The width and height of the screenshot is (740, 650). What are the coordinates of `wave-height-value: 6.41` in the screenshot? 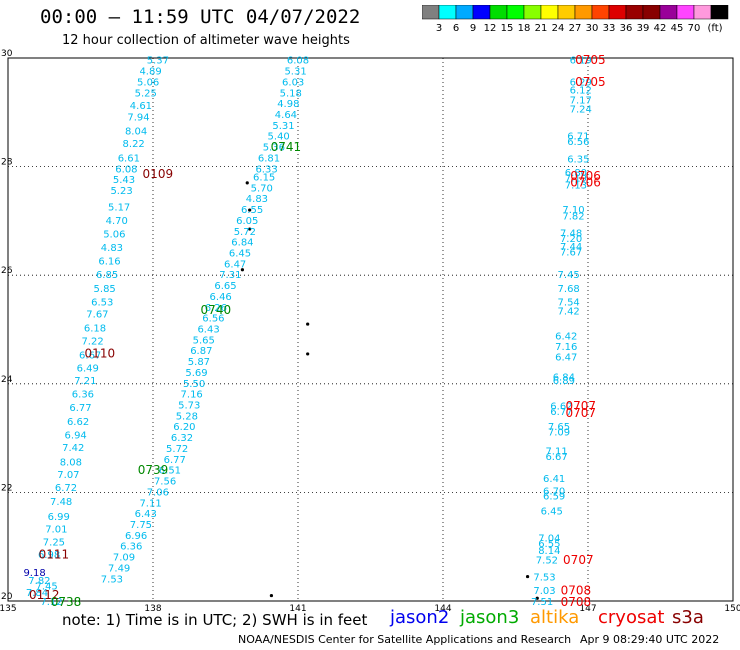 It's located at (554, 479).